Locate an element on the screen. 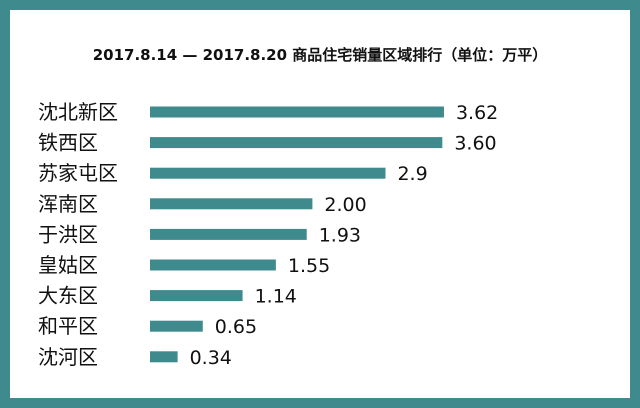  category-label: 铁西区 is located at coordinates (68, 143).